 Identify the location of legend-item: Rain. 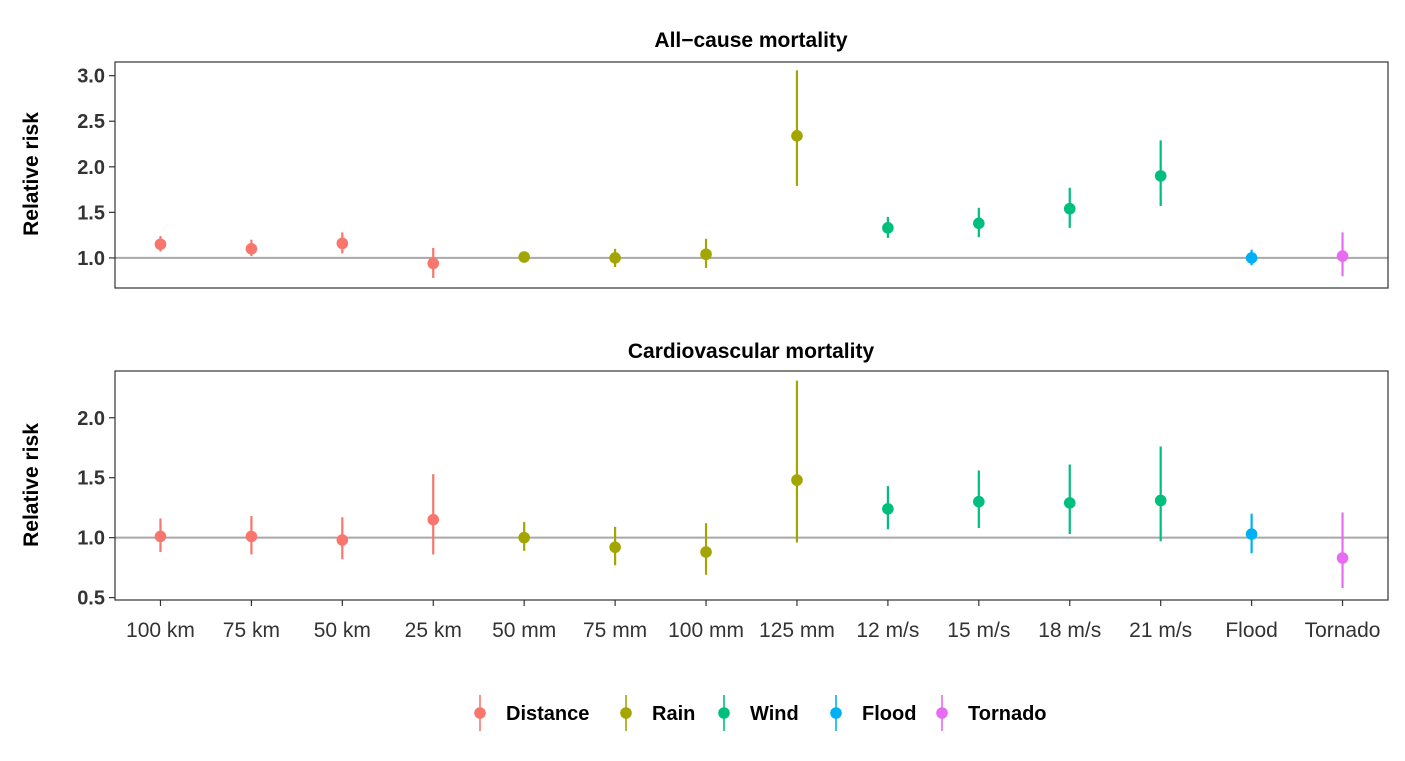
(657, 713).